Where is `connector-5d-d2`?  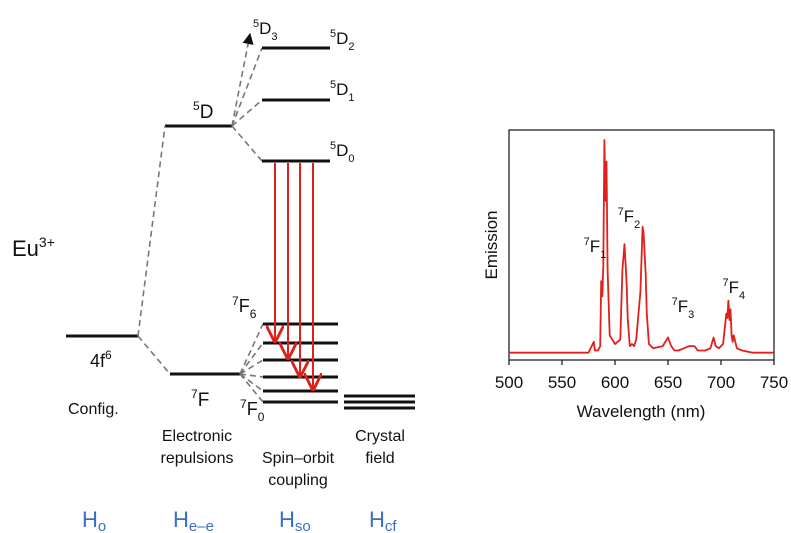
connector-5d-d2 is located at coordinates (247, 87).